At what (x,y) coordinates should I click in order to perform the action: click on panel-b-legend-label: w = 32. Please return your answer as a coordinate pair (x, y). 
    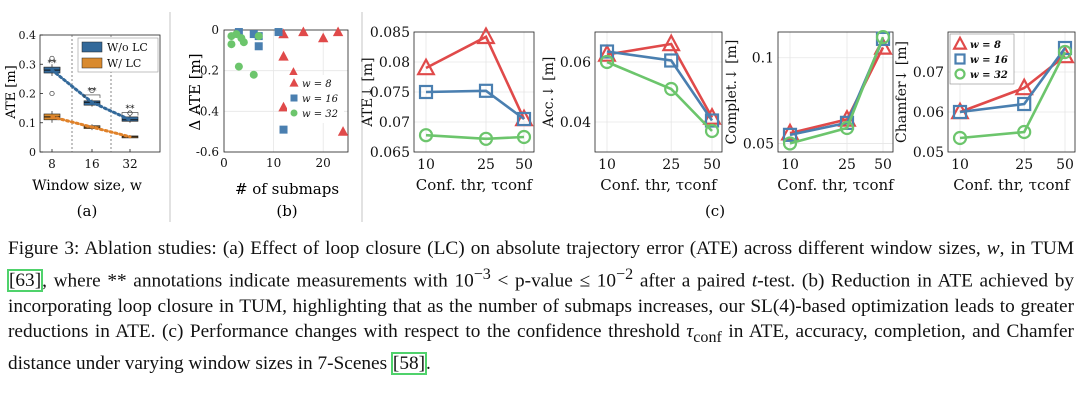
    Looking at the image, I should click on (320, 114).